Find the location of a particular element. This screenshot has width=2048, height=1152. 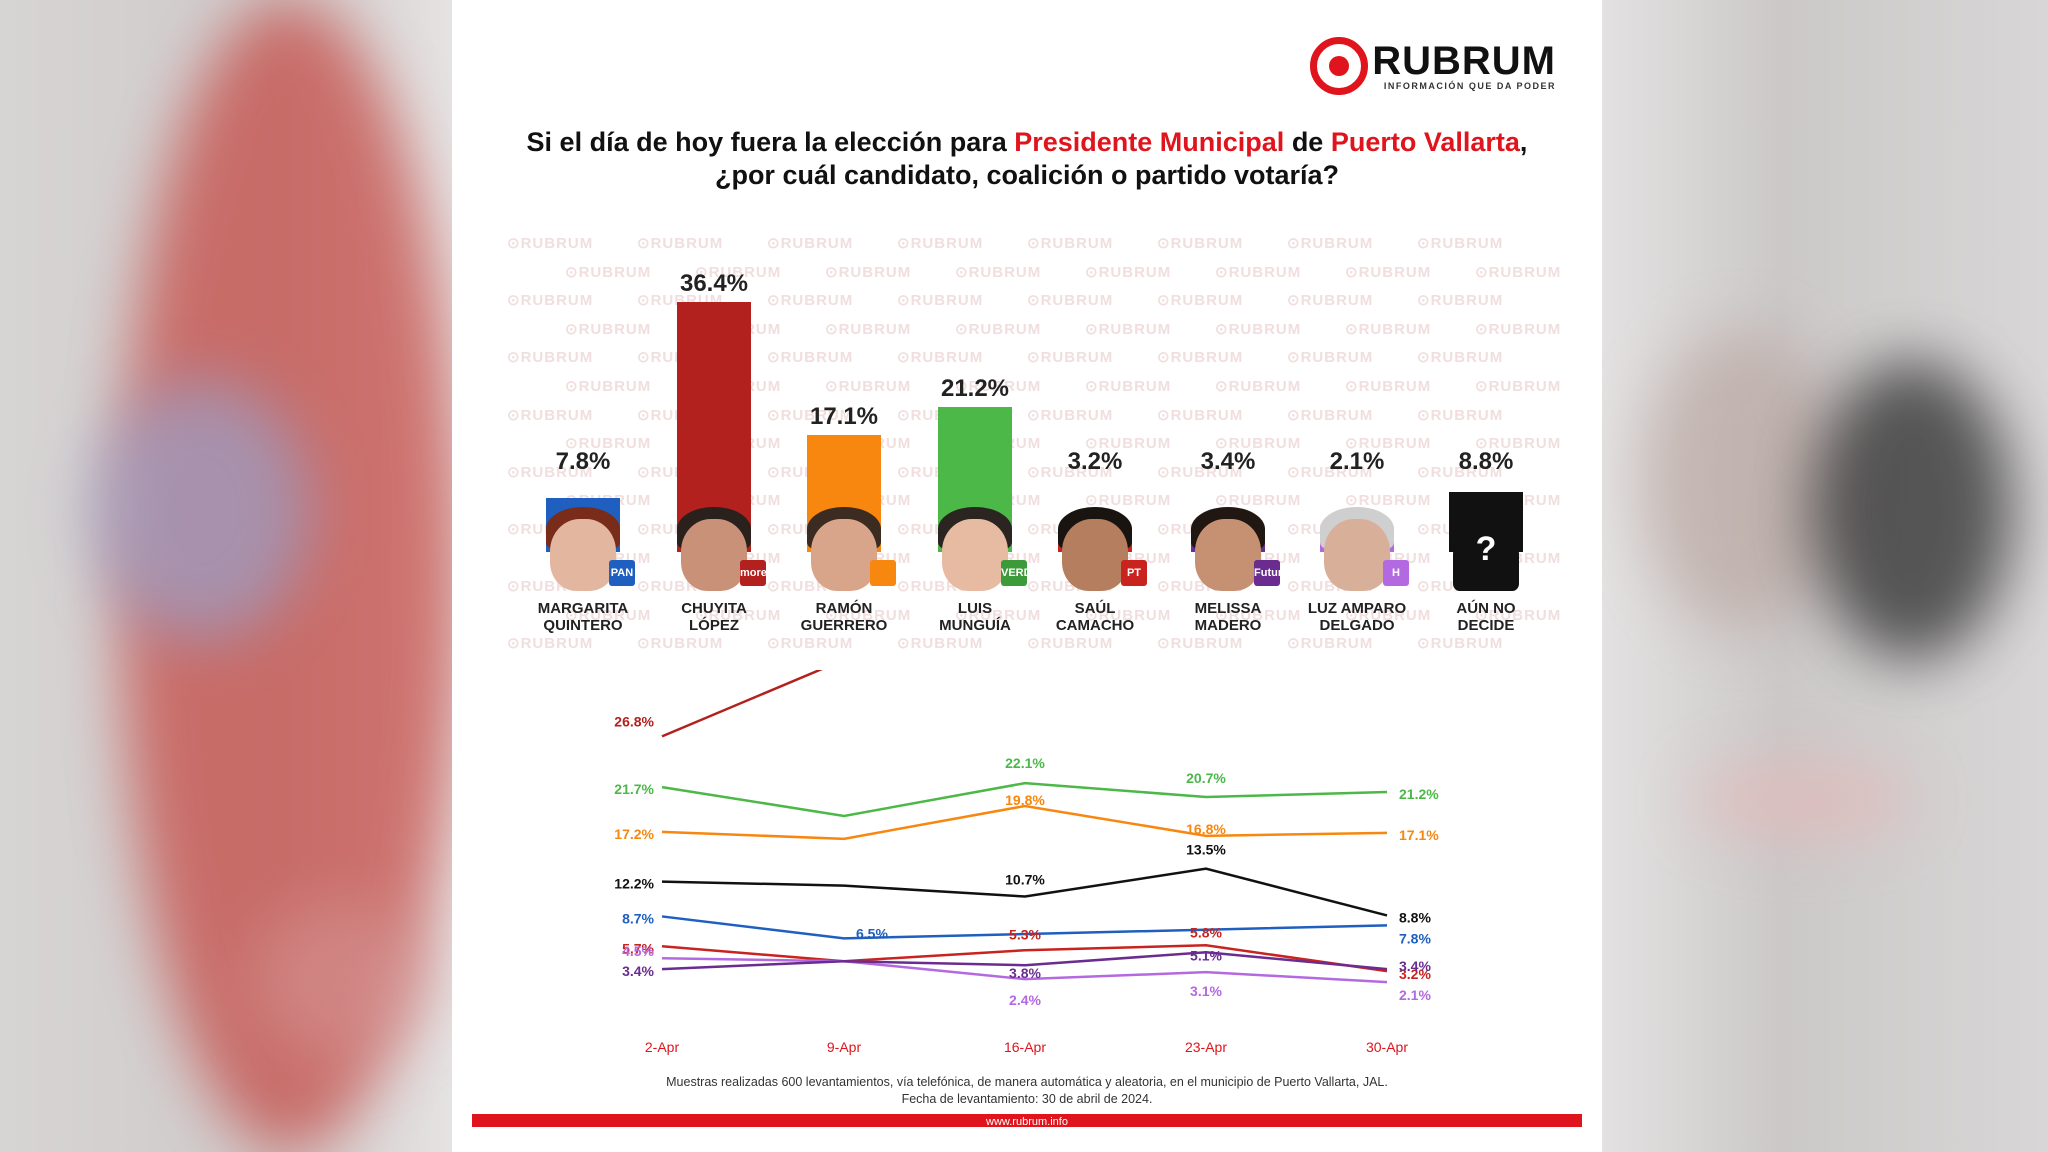

data-label: 17.1% is located at coordinates (1419, 835).